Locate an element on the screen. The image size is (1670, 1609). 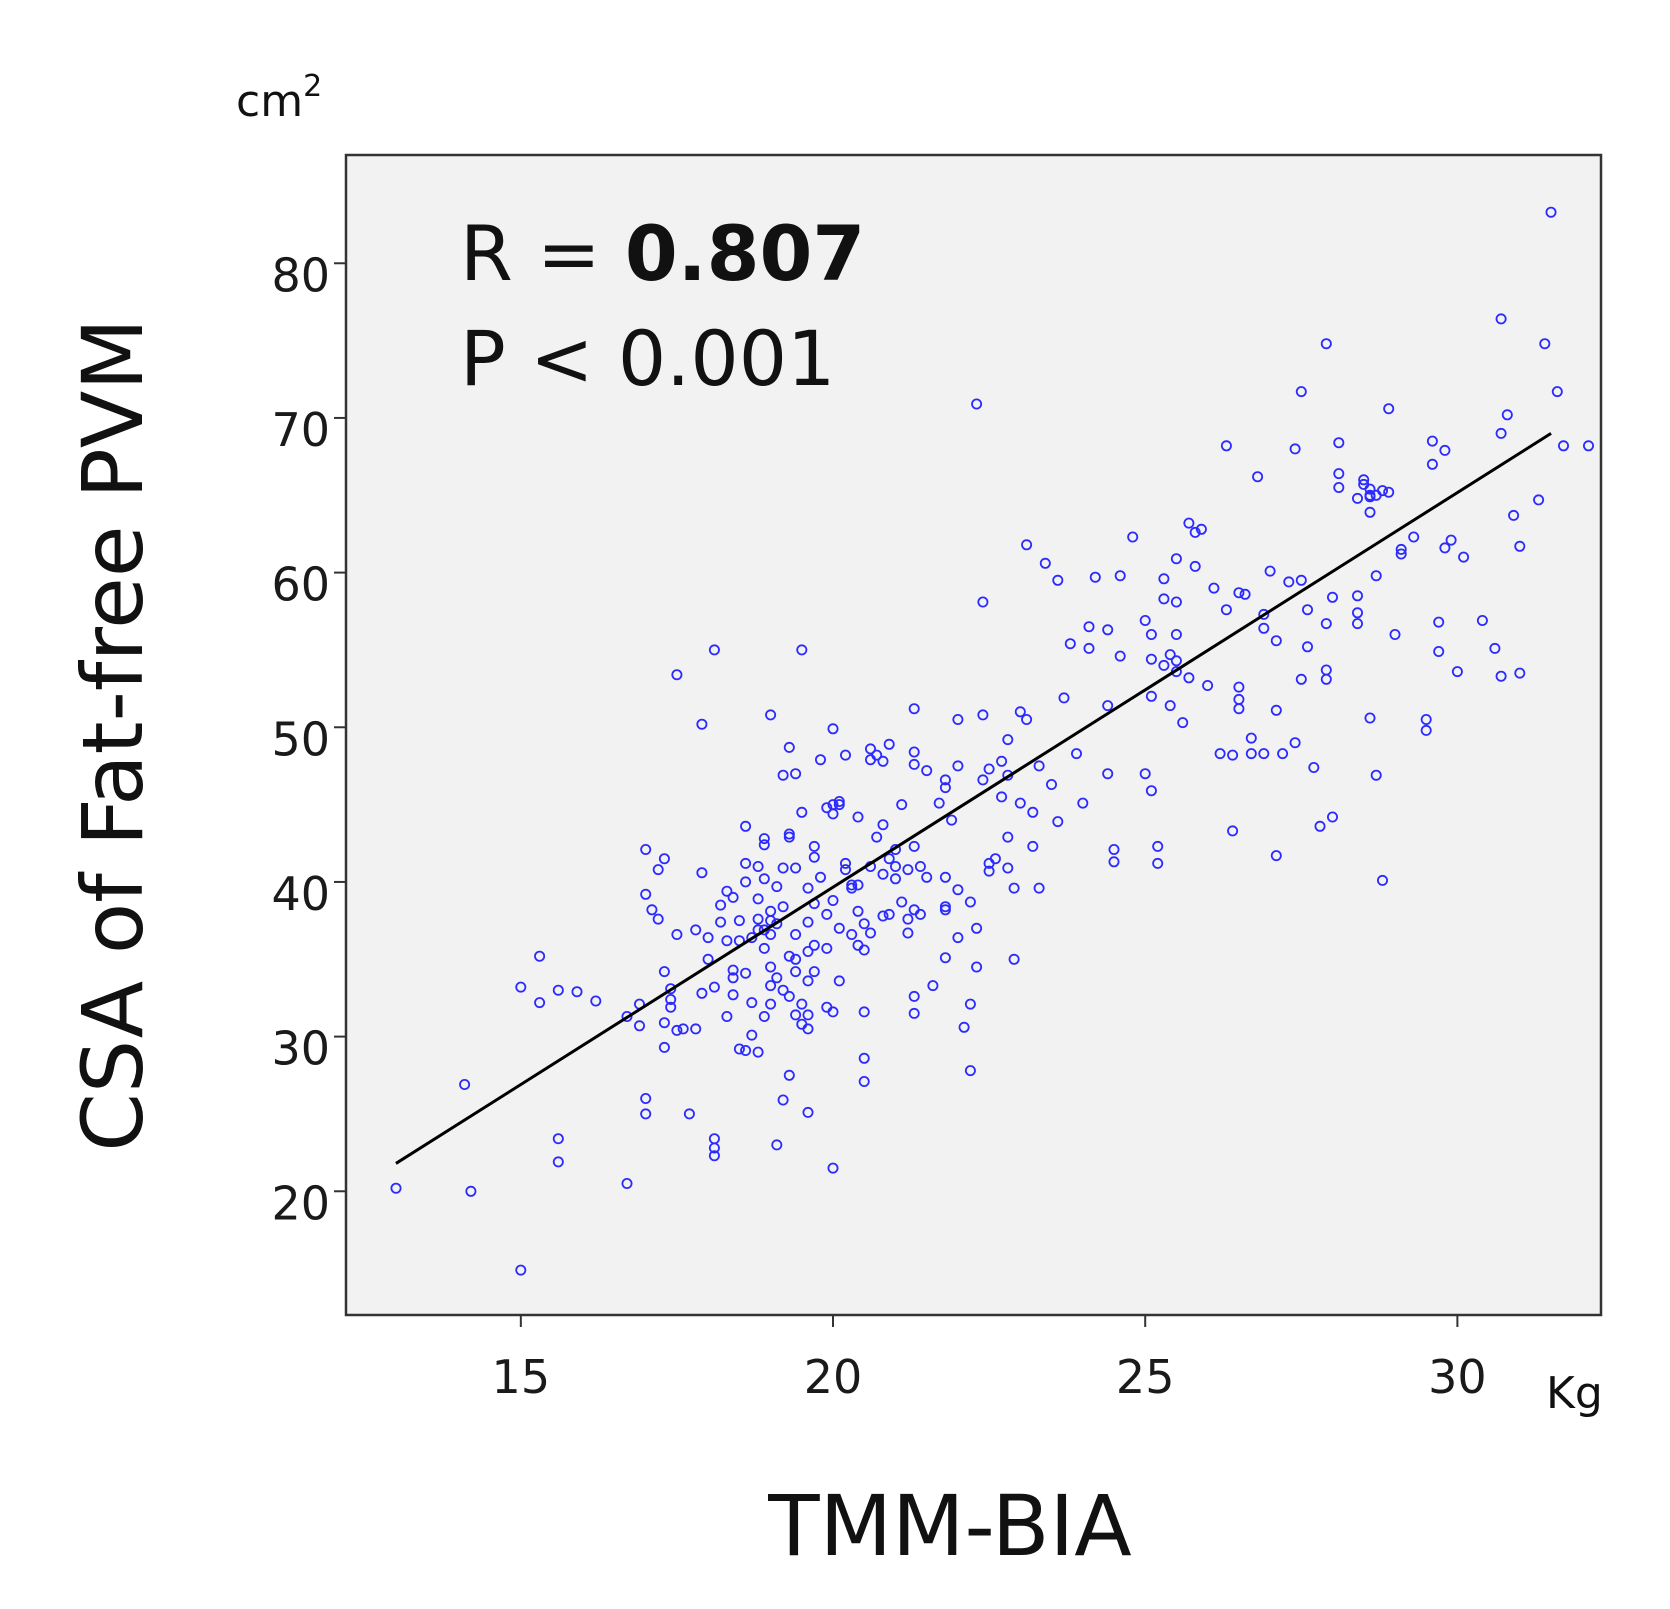
x-axis-ticks: 15 20 25 30 is located at coordinates (989, 1359).